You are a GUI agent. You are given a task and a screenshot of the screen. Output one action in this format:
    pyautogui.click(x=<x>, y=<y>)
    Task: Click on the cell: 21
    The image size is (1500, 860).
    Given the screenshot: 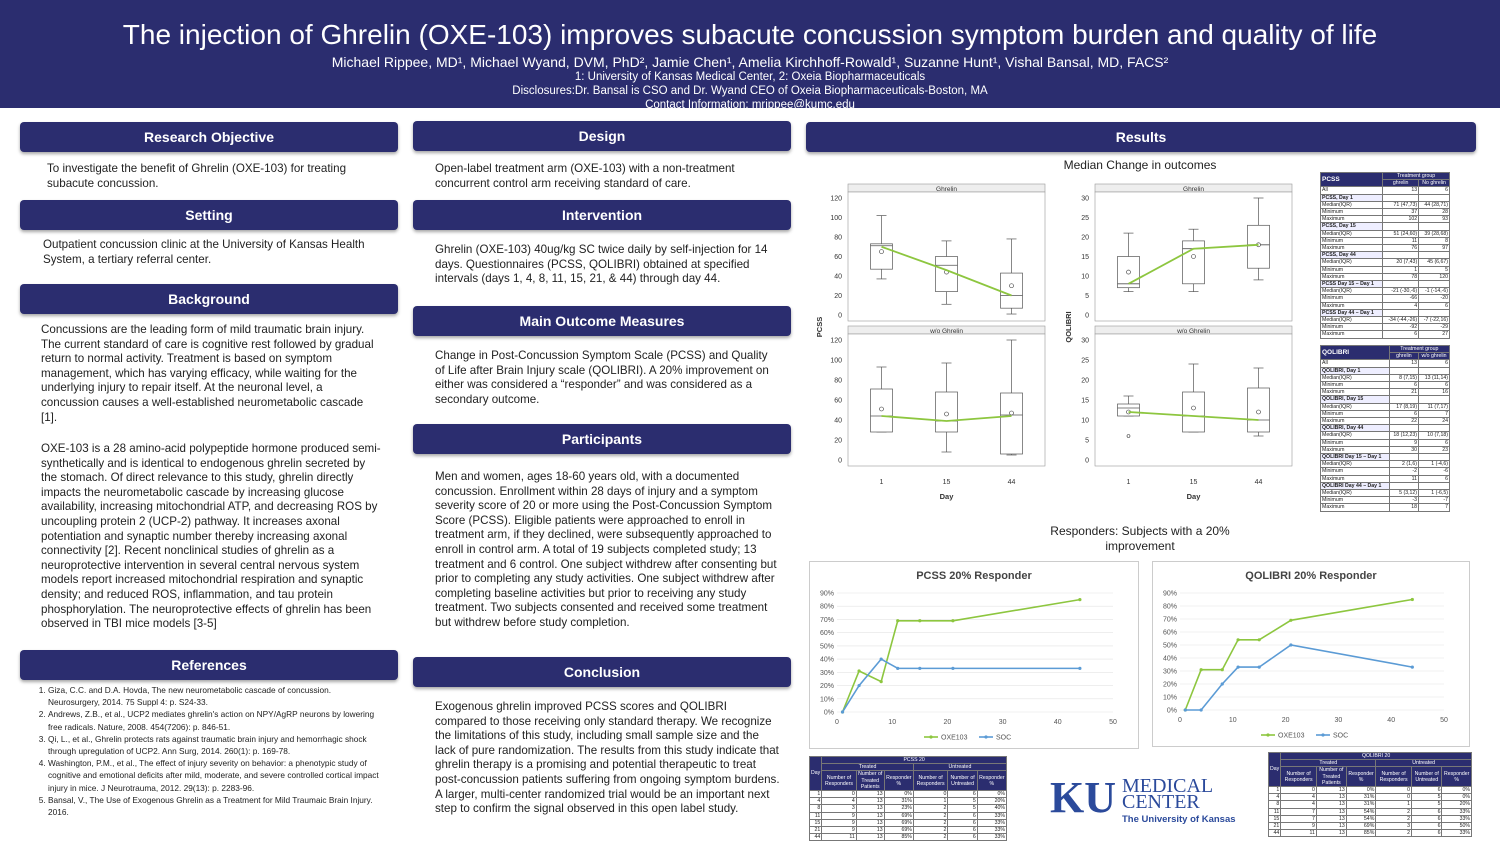 What is the action you would take?
    pyautogui.click(x=1274, y=826)
    